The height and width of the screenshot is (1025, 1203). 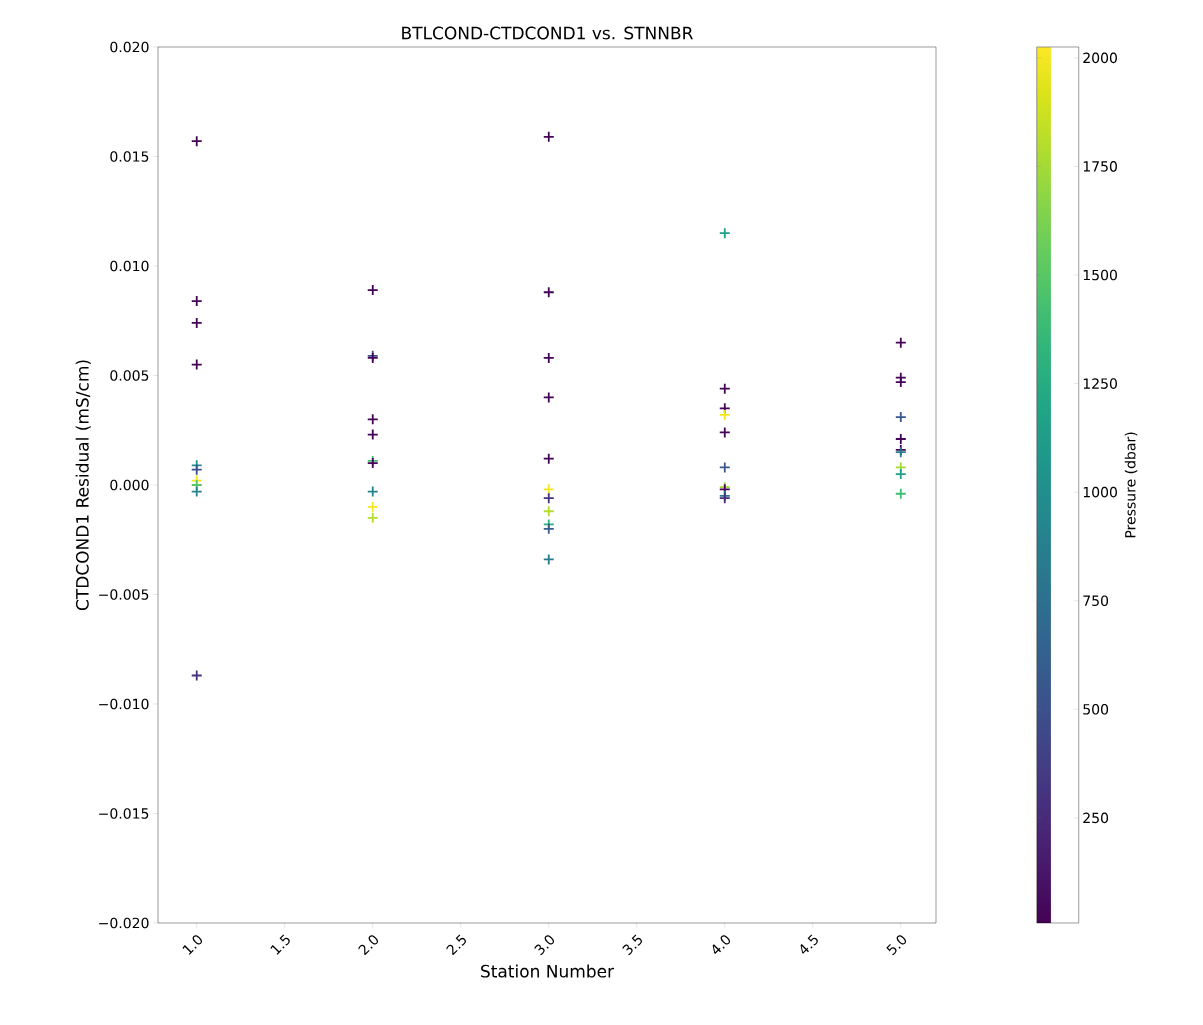 I want to click on x-tick-label: 5.0, so click(x=896, y=945).